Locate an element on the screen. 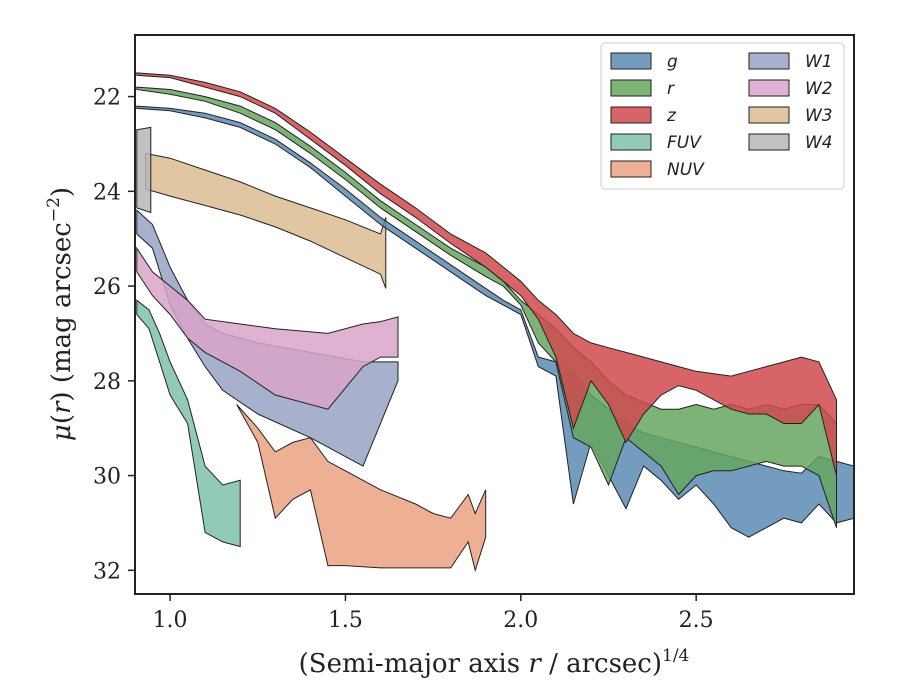  y-axis-label: μ(r) (mag arcsec−2) is located at coordinates (60, 314).